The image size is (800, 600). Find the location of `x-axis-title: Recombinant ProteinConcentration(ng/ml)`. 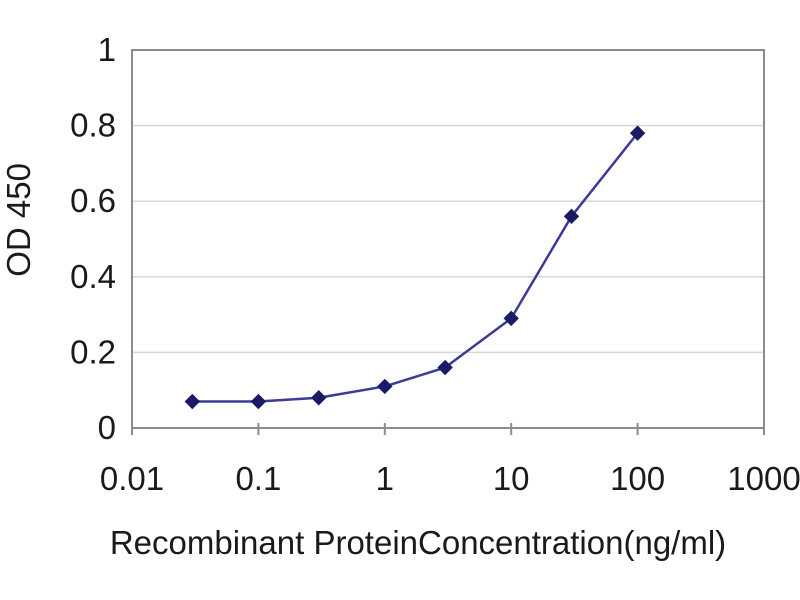

x-axis-title: Recombinant ProteinConcentration(ng/ml) is located at coordinates (418, 542).